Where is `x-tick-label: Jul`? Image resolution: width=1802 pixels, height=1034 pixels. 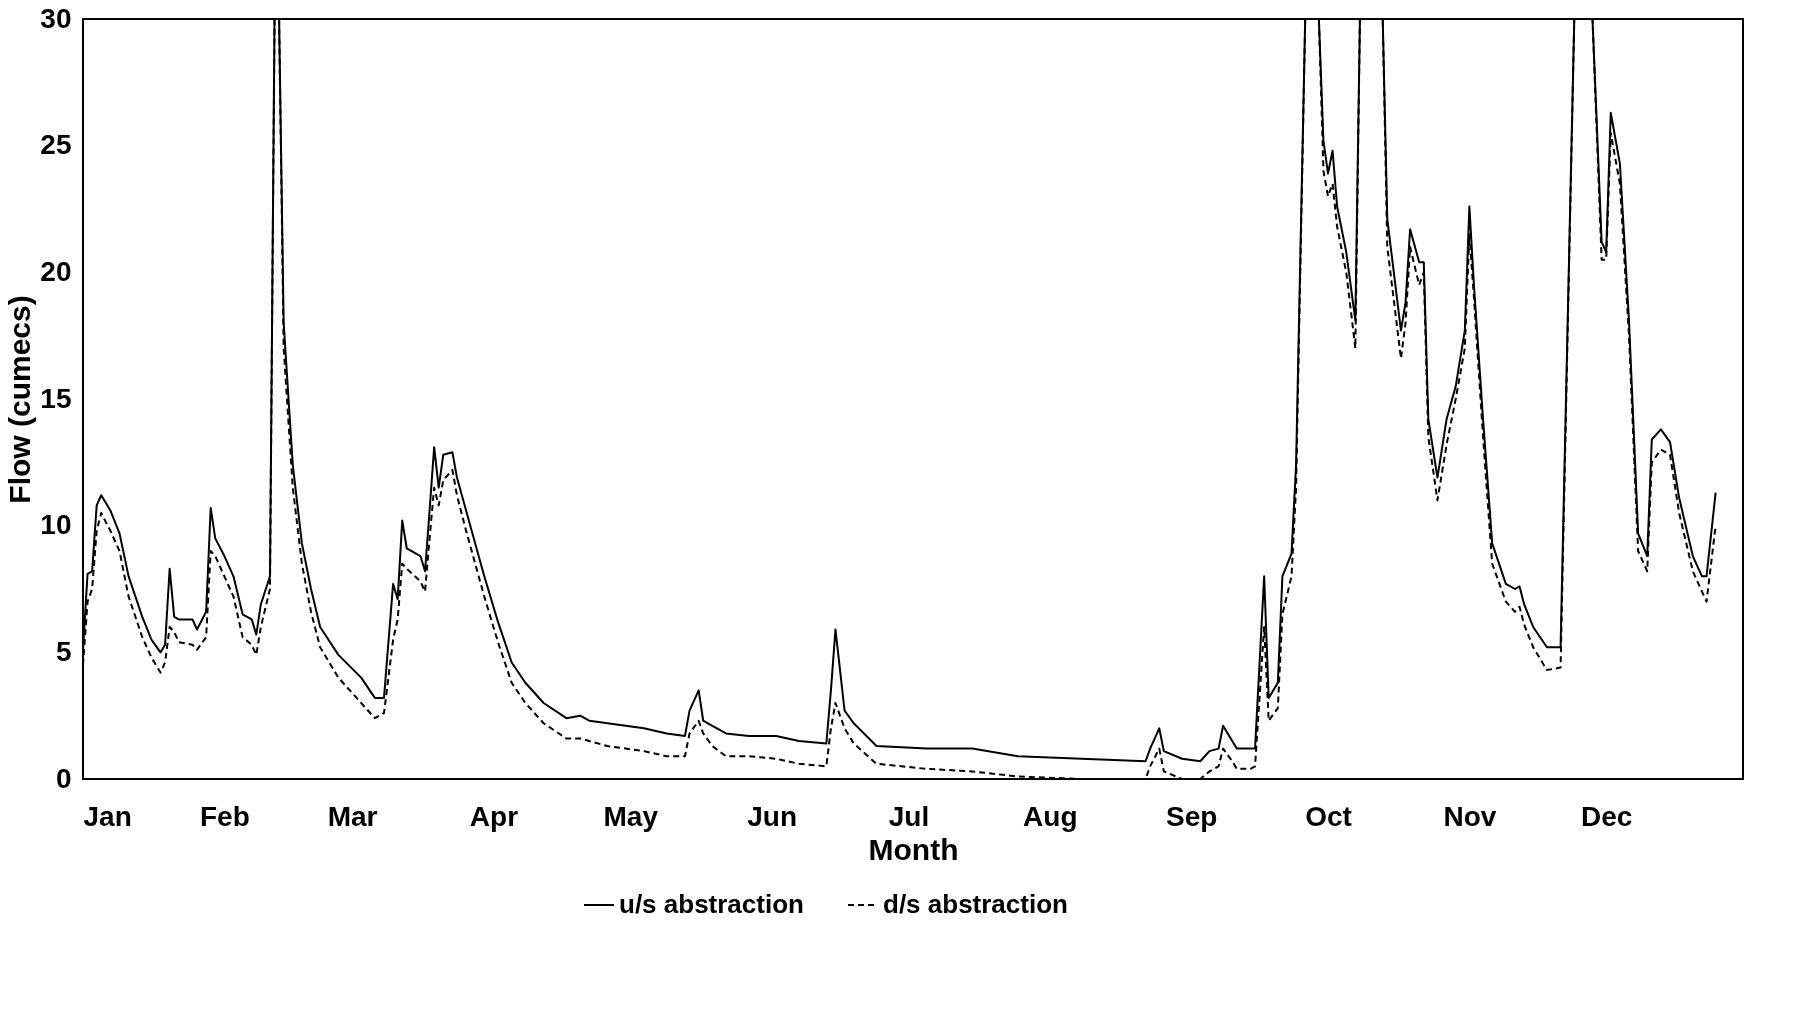 x-tick-label: Jul is located at coordinates (909, 816).